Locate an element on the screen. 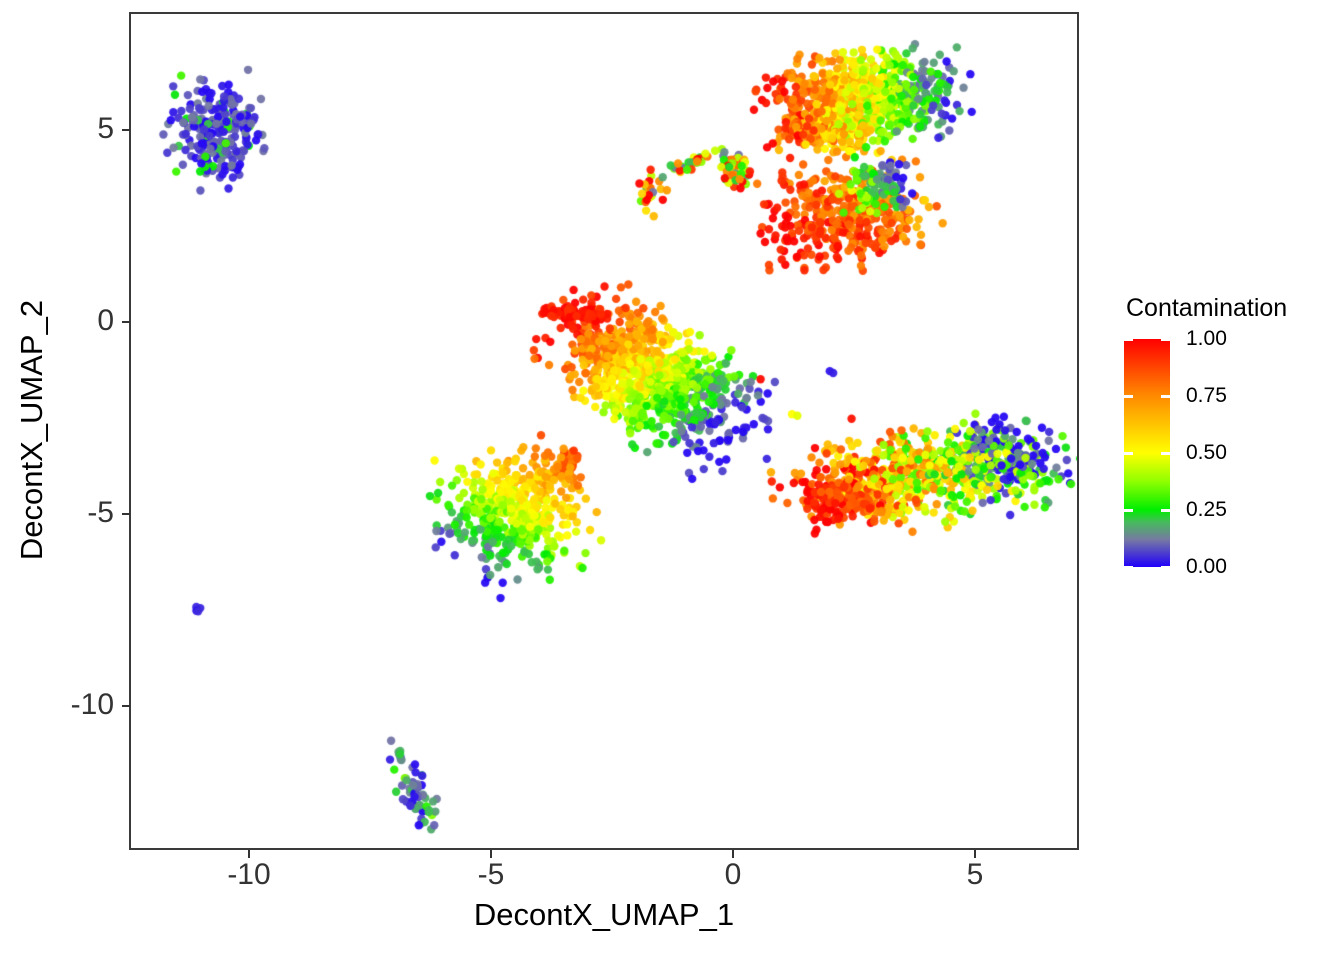  y-tick-label: -10 is located at coordinates (92, 704).